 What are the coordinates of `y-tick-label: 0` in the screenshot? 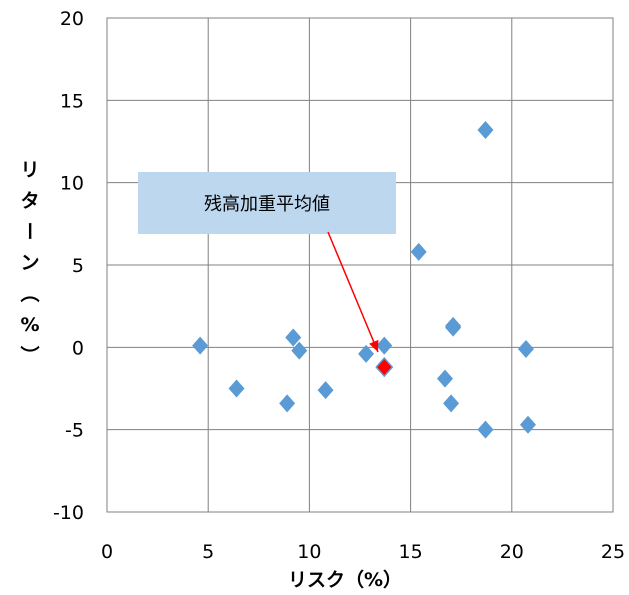 It's located at (78, 348).